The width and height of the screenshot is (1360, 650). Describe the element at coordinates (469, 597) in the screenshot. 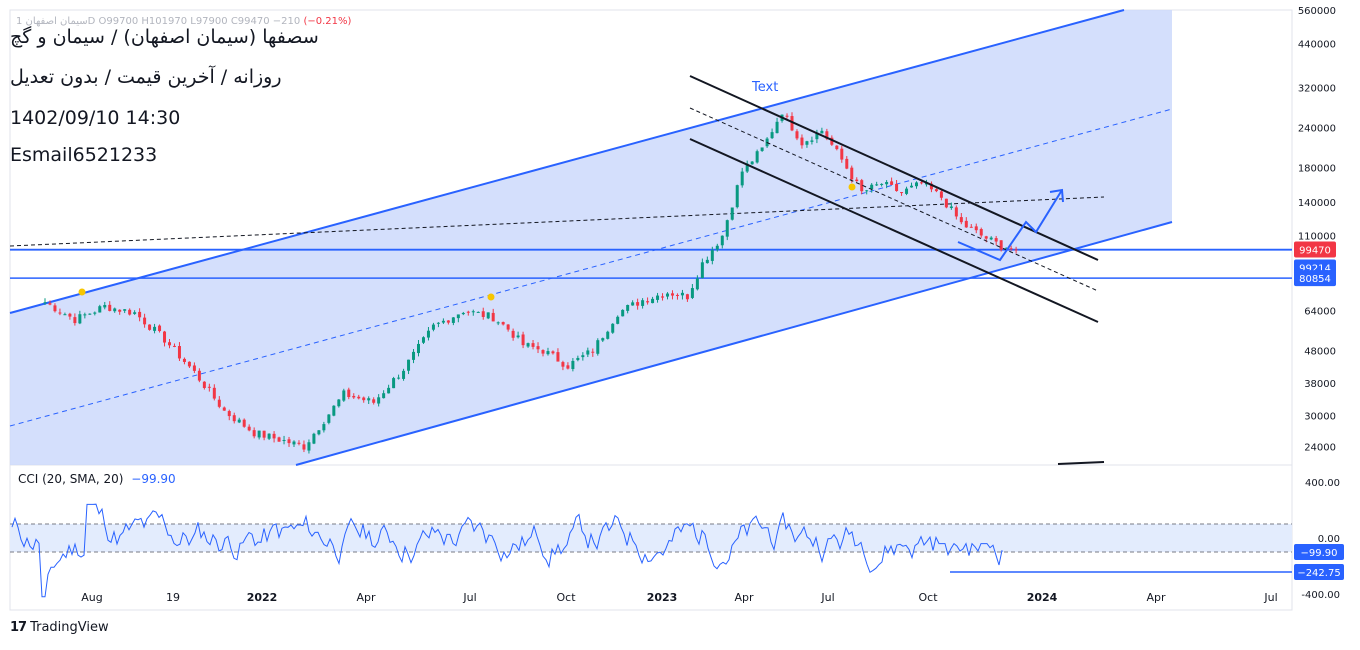

I see `x-tick-label: Jul` at that location.